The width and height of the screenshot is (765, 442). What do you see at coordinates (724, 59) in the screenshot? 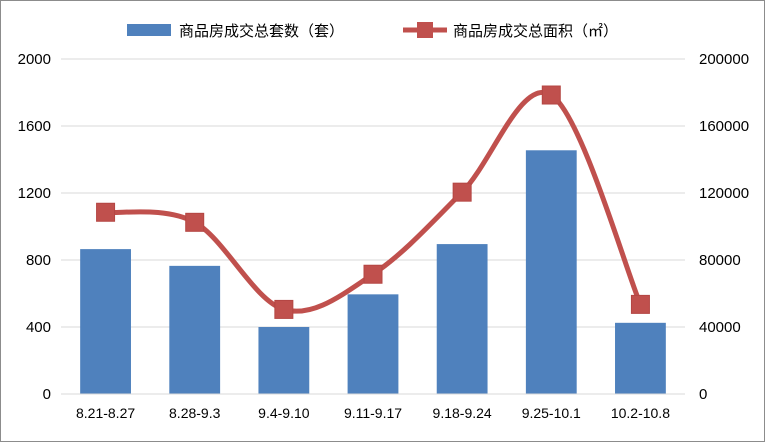
I see `right-tick-label: 200000` at bounding box center [724, 59].